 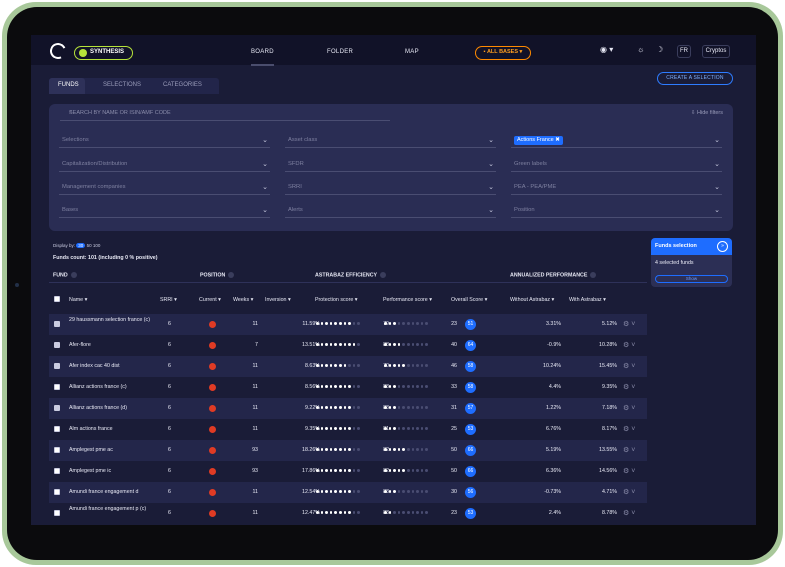 What do you see at coordinates (383, 429) in the screenshot?
I see `protection-value: 81` at bounding box center [383, 429].